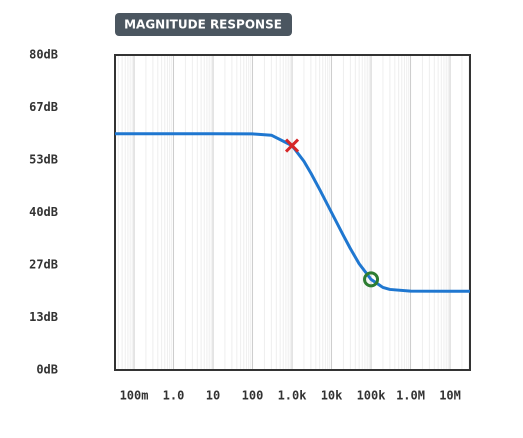 This screenshot has width=523, height=438. What do you see at coordinates (410, 396) in the screenshot?
I see `x-tick-label: 1.0M` at bounding box center [410, 396].